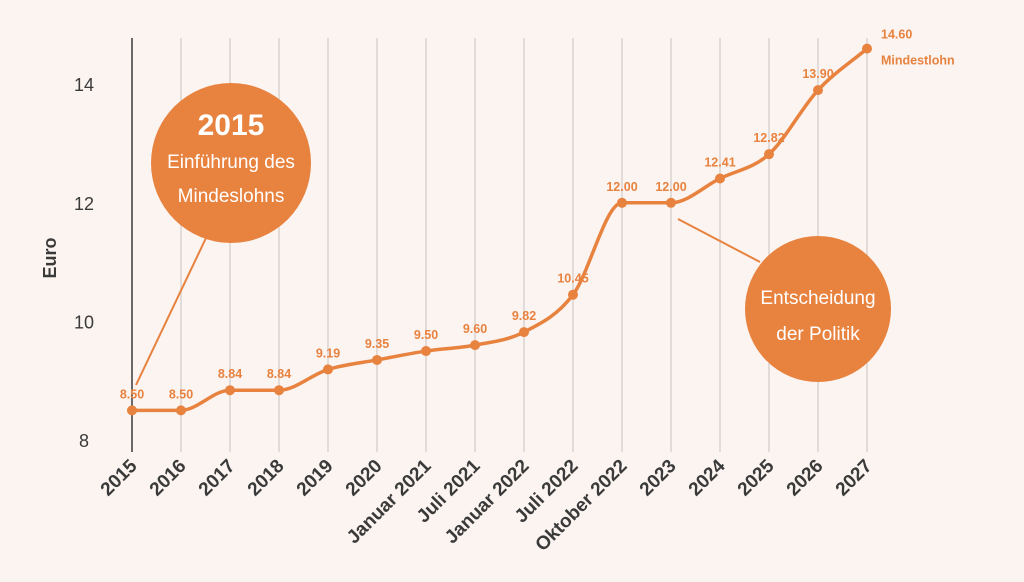 Image resolution: width=1024 pixels, height=582 pixels. What do you see at coordinates (524, 316) in the screenshot?
I see `data-label: 9.82` at bounding box center [524, 316].